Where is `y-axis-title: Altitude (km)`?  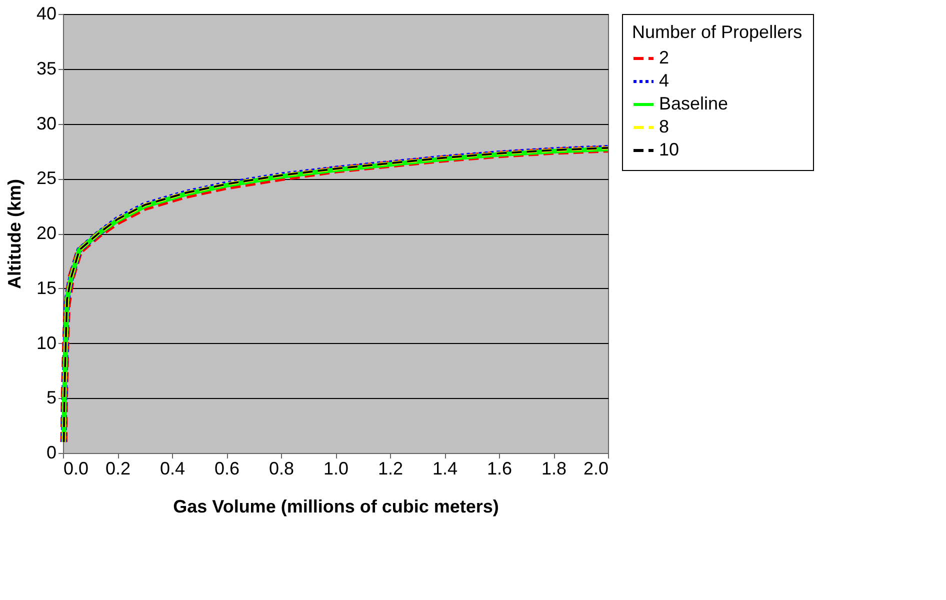
y-axis-title: Altitude (km) is located at coordinates (14, 234).